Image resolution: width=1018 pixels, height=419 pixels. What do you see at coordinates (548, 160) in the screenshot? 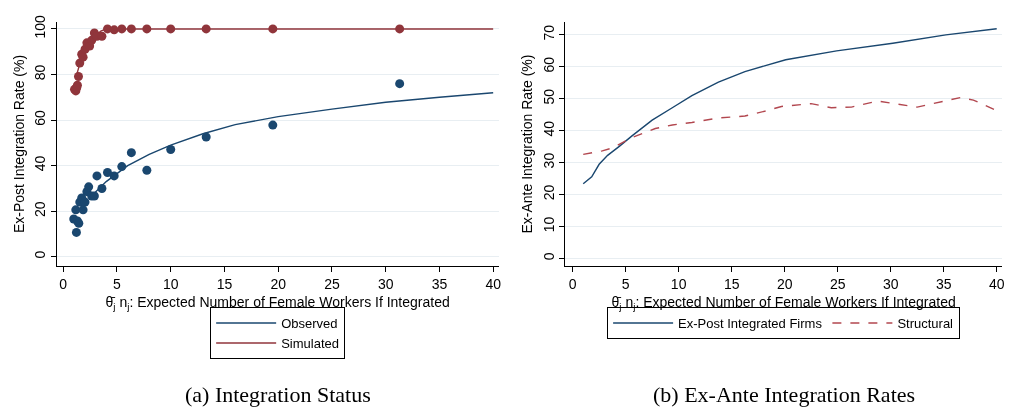
I see `y-tick-label: 30` at bounding box center [548, 160].